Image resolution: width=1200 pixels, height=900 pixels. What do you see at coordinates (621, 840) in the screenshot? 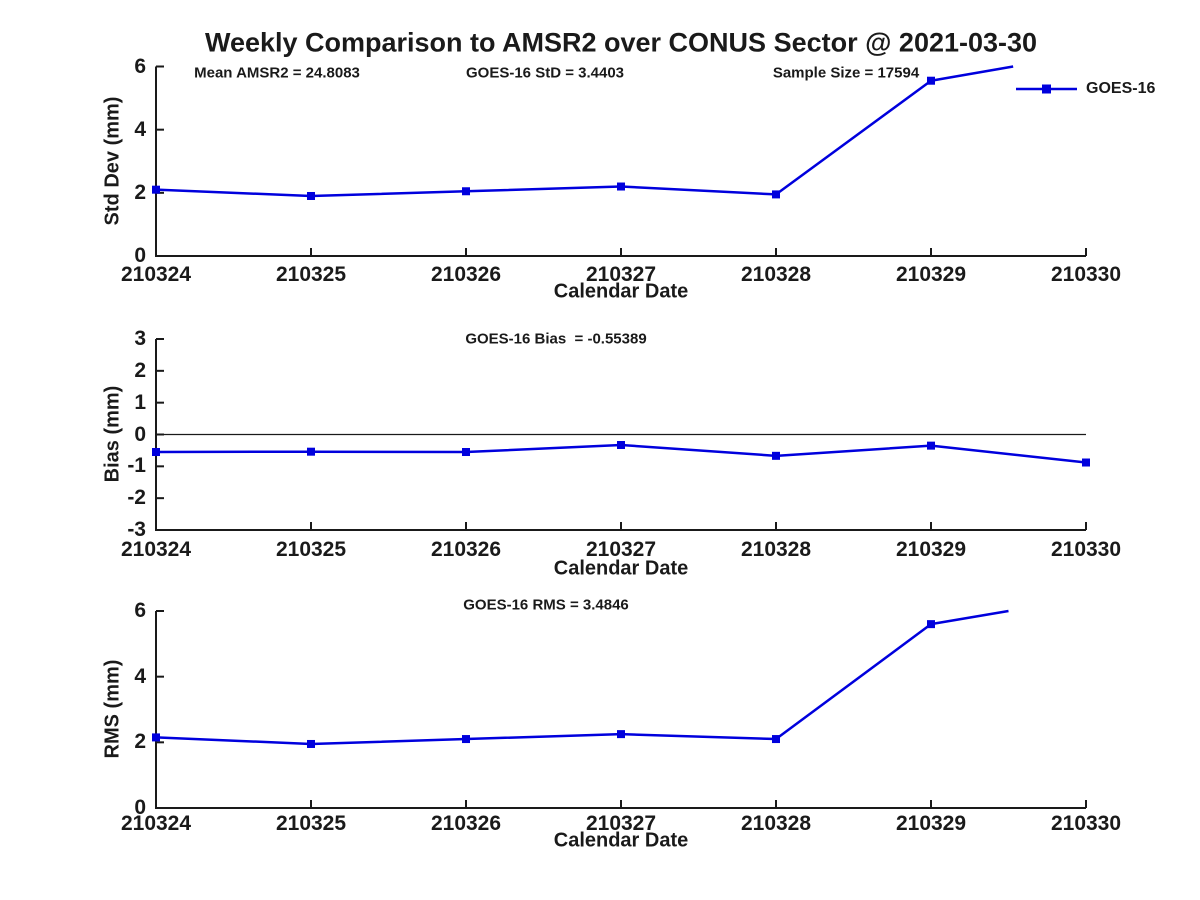
I see `xlabel-calendar-date-3: Calendar Date` at bounding box center [621, 840].